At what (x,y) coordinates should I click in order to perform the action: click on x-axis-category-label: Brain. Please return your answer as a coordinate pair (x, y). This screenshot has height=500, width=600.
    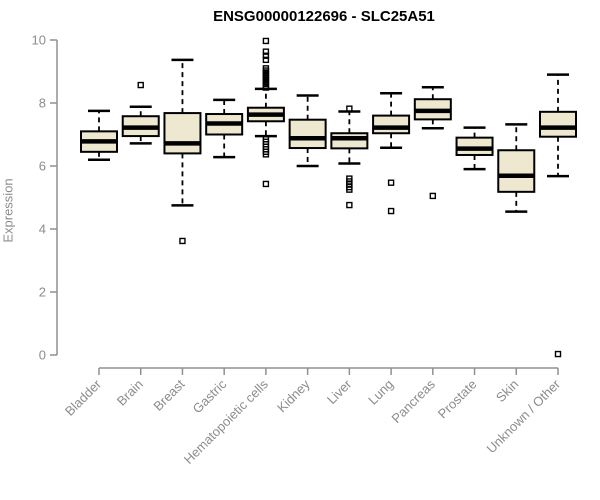
    Looking at the image, I should click on (130, 393).